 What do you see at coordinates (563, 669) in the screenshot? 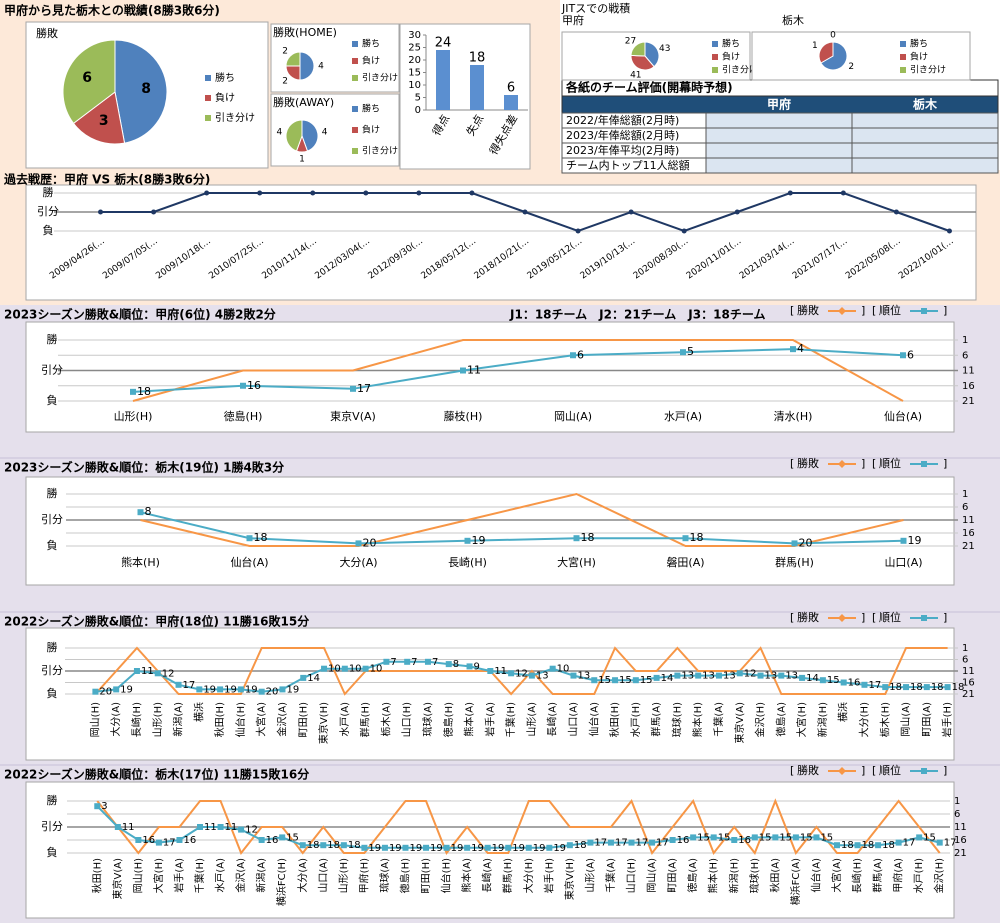
I see `data-label: 10` at bounding box center [563, 669].